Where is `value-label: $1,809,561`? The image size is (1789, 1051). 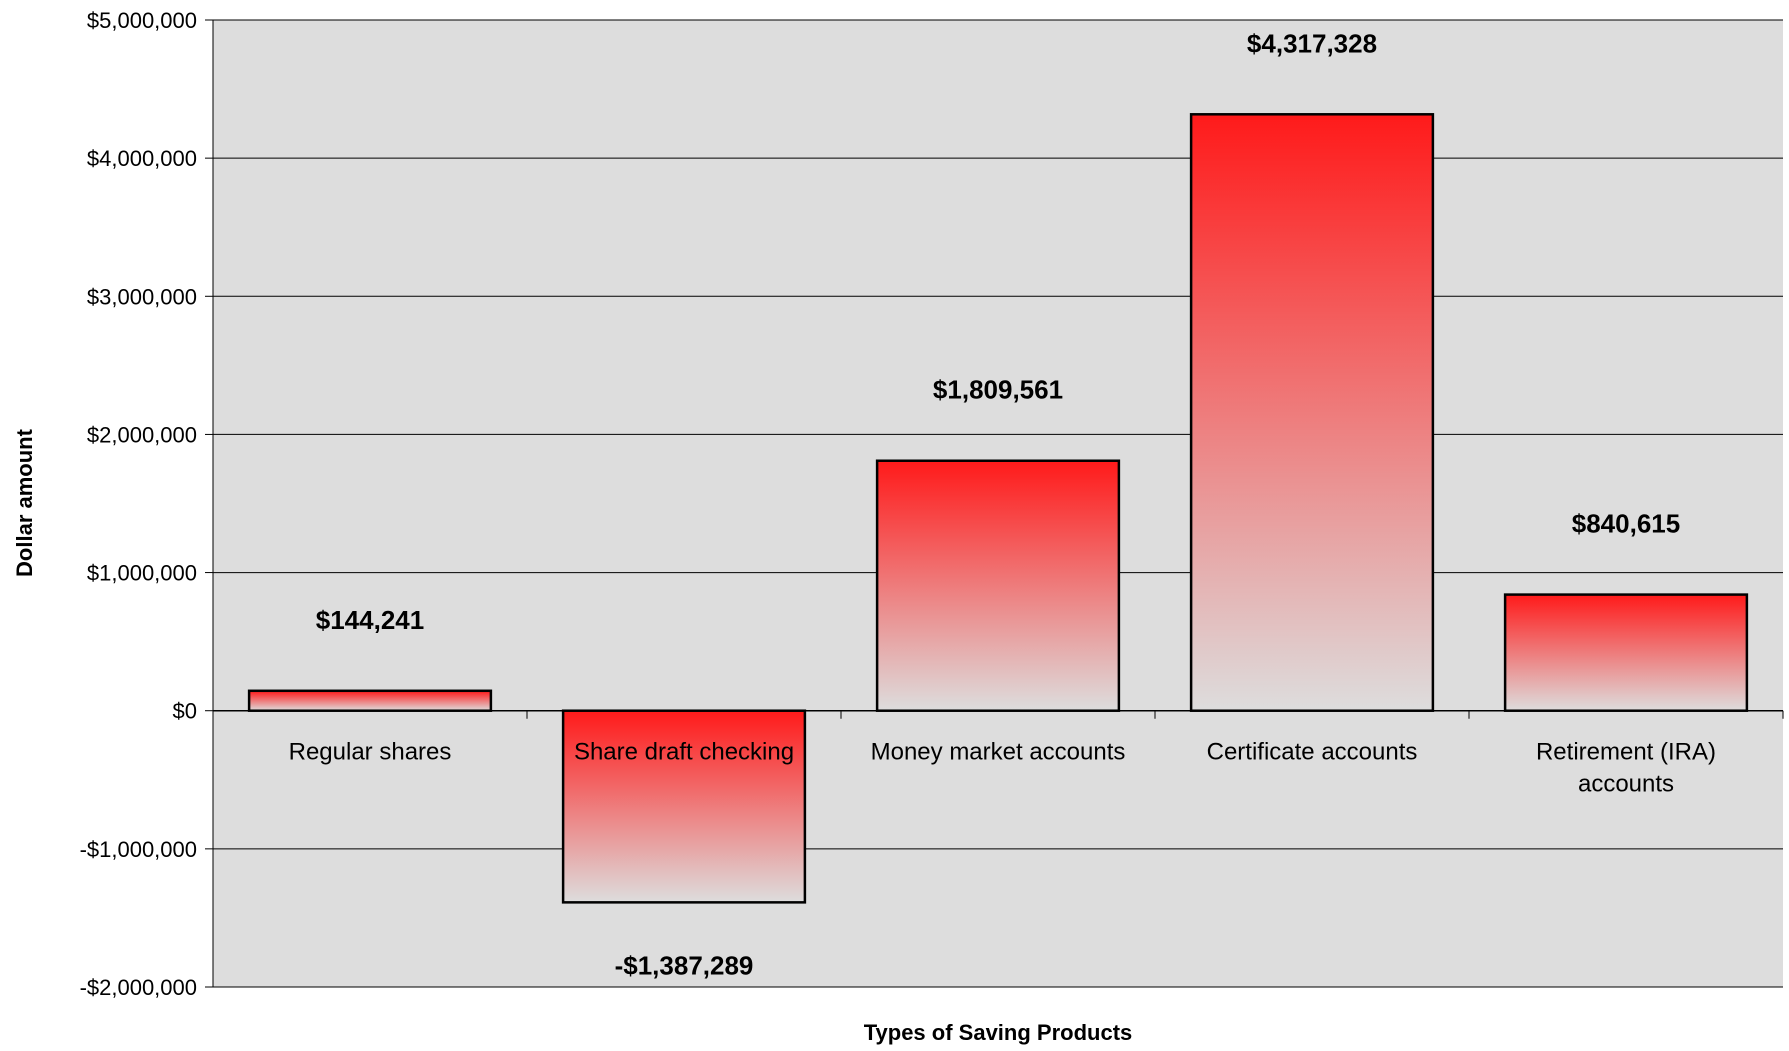 value-label: $1,809,561 is located at coordinates (998, 390).